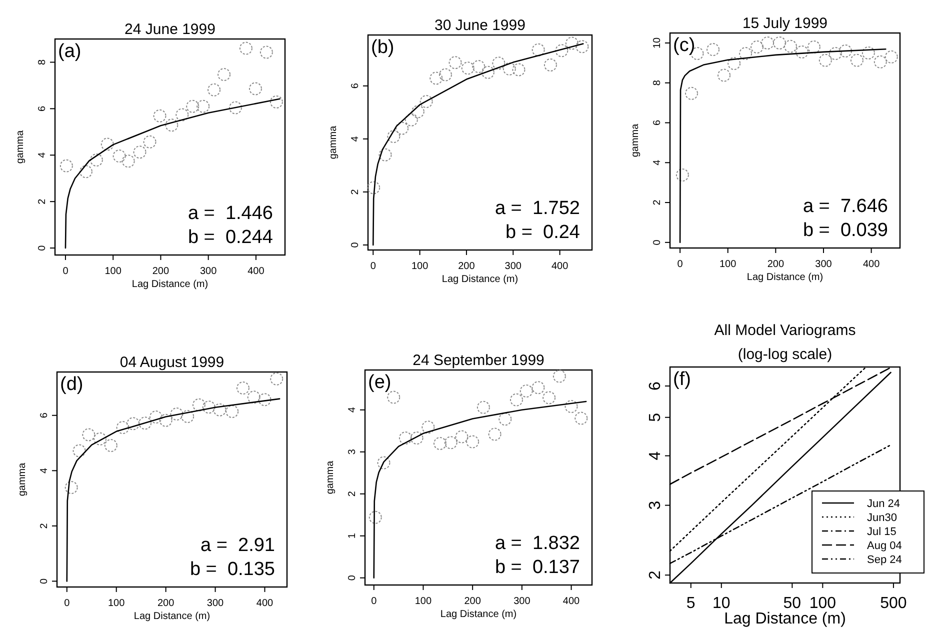  Describe the element at coordinates (170, 29) in the screenshot. I see `chart-title: 24 June 1999` at that location.